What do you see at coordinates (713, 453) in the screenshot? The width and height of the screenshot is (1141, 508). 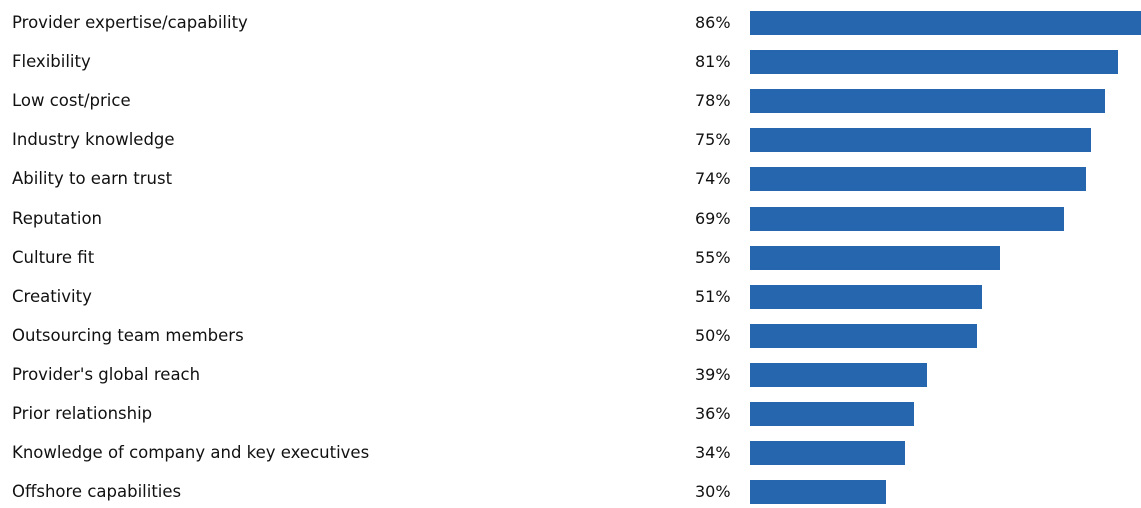 I see `value-label: 34%` at bounding box center [713, 453].